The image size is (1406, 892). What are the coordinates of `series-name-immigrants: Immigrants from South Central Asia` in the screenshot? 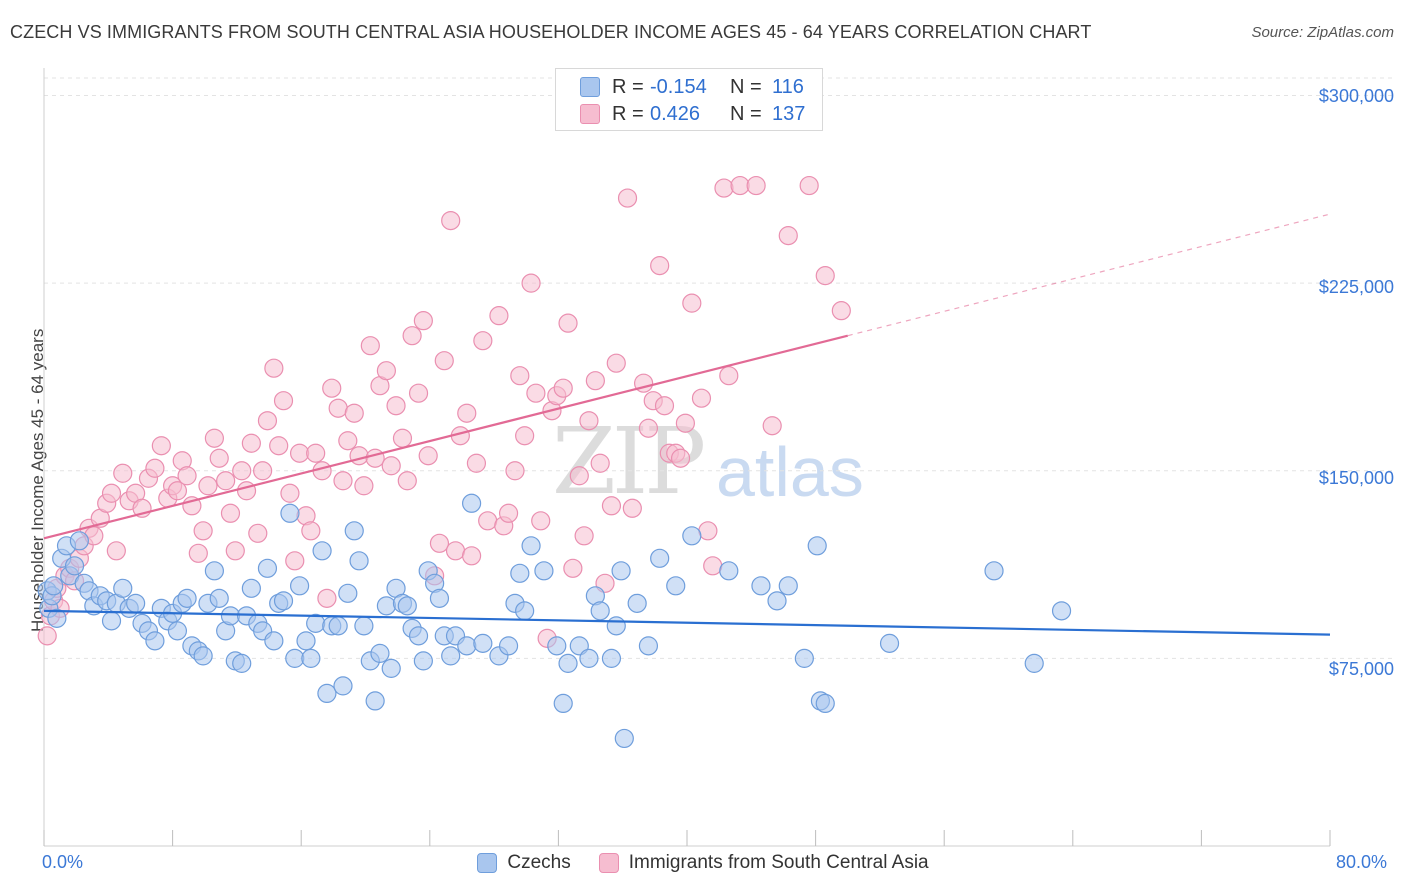 It's located at (778, 862).